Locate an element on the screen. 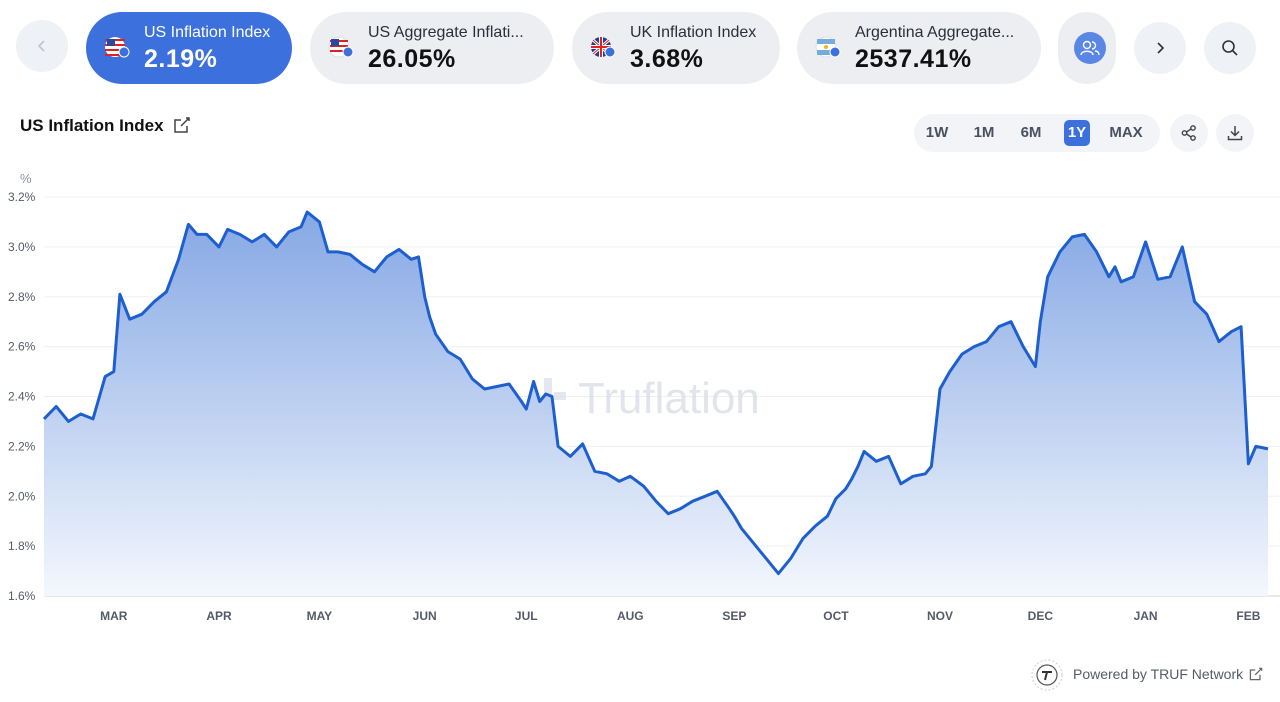  search-button is located at coordinates (1230, 48).